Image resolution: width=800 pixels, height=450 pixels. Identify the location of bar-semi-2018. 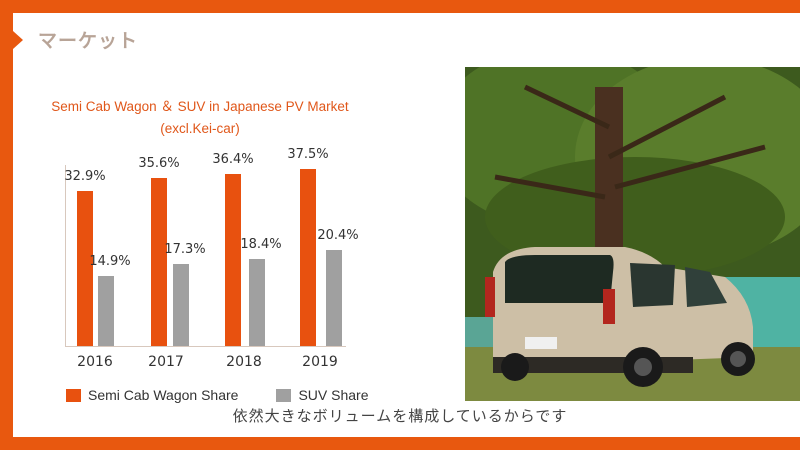
(233, 260).